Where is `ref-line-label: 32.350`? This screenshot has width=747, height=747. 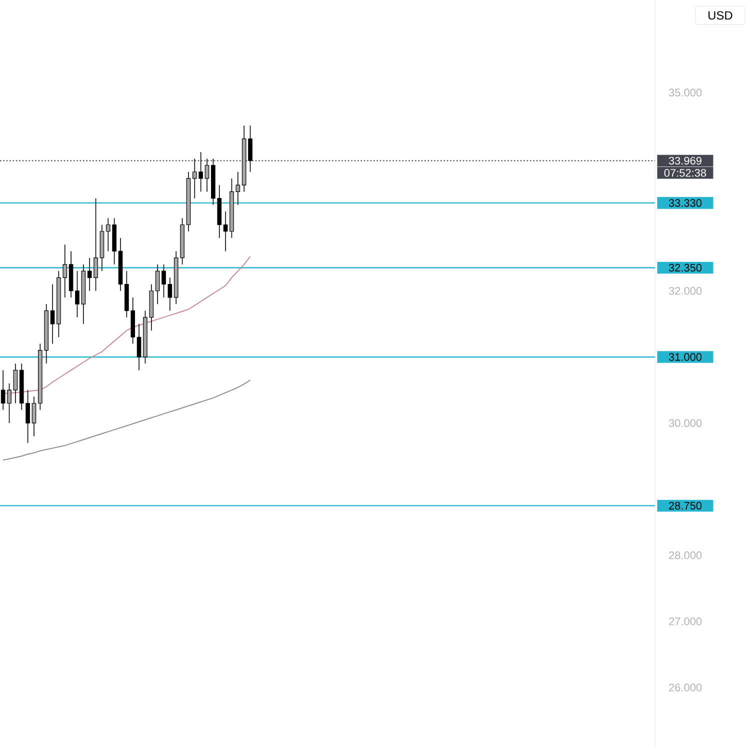 ref-line-label: 32.350 is located at coordinates (685, 268).